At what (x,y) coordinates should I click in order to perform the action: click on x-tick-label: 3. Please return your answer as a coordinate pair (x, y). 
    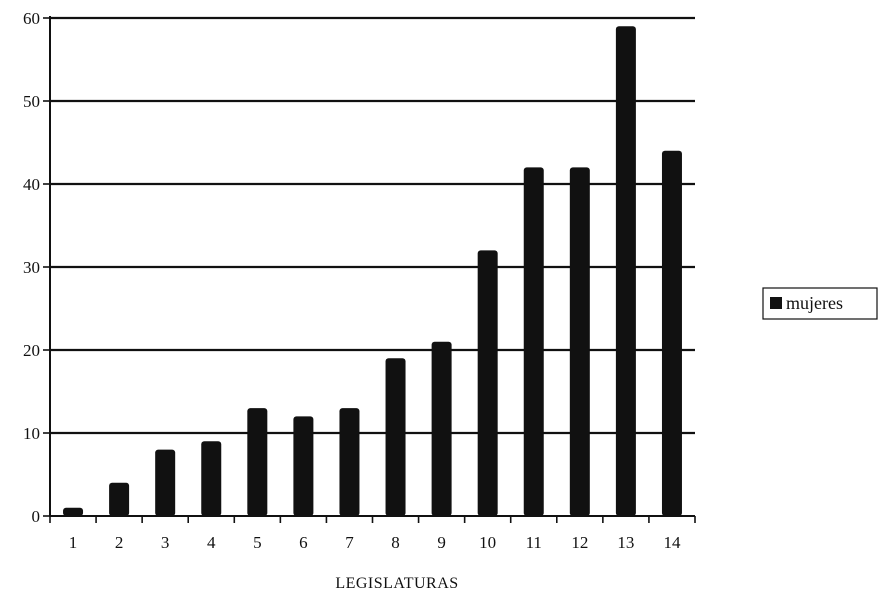
    Looking at the image, I should click on (165, 542).